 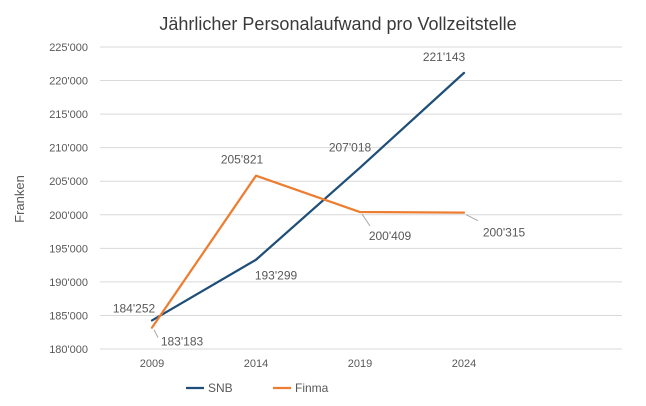 What do you see at coordinates (308, 364) in the screenshot?
I see `x-axis-ticks: 2009 2014 2019 2024` at bounding box center [308, 364].